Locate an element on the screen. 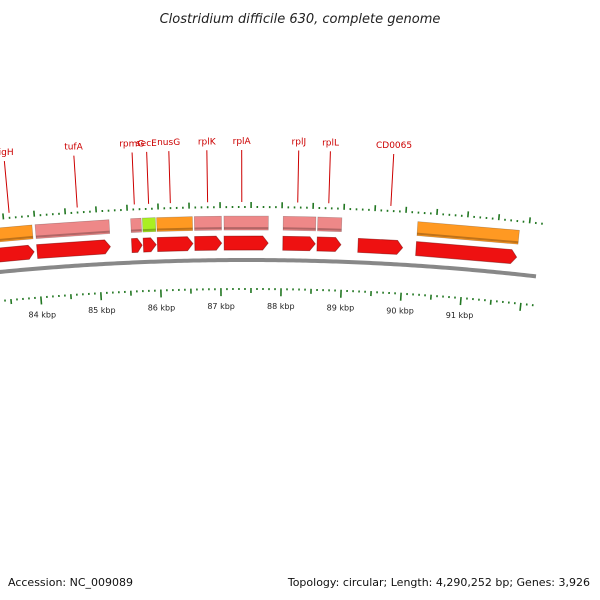 This screenshot has height=600, width=600. gene-feature-track is located at coordinates (260, 230).